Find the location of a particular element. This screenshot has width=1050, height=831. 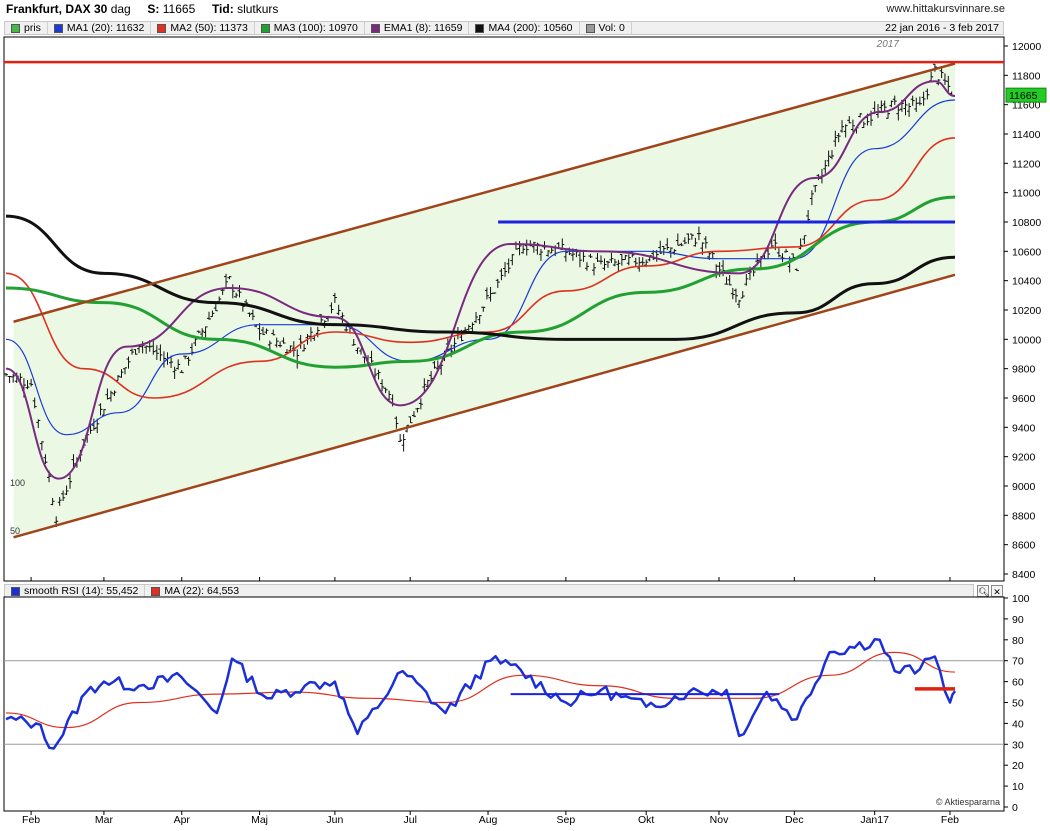

legend-label: pris is located at coordinates (32, 28).